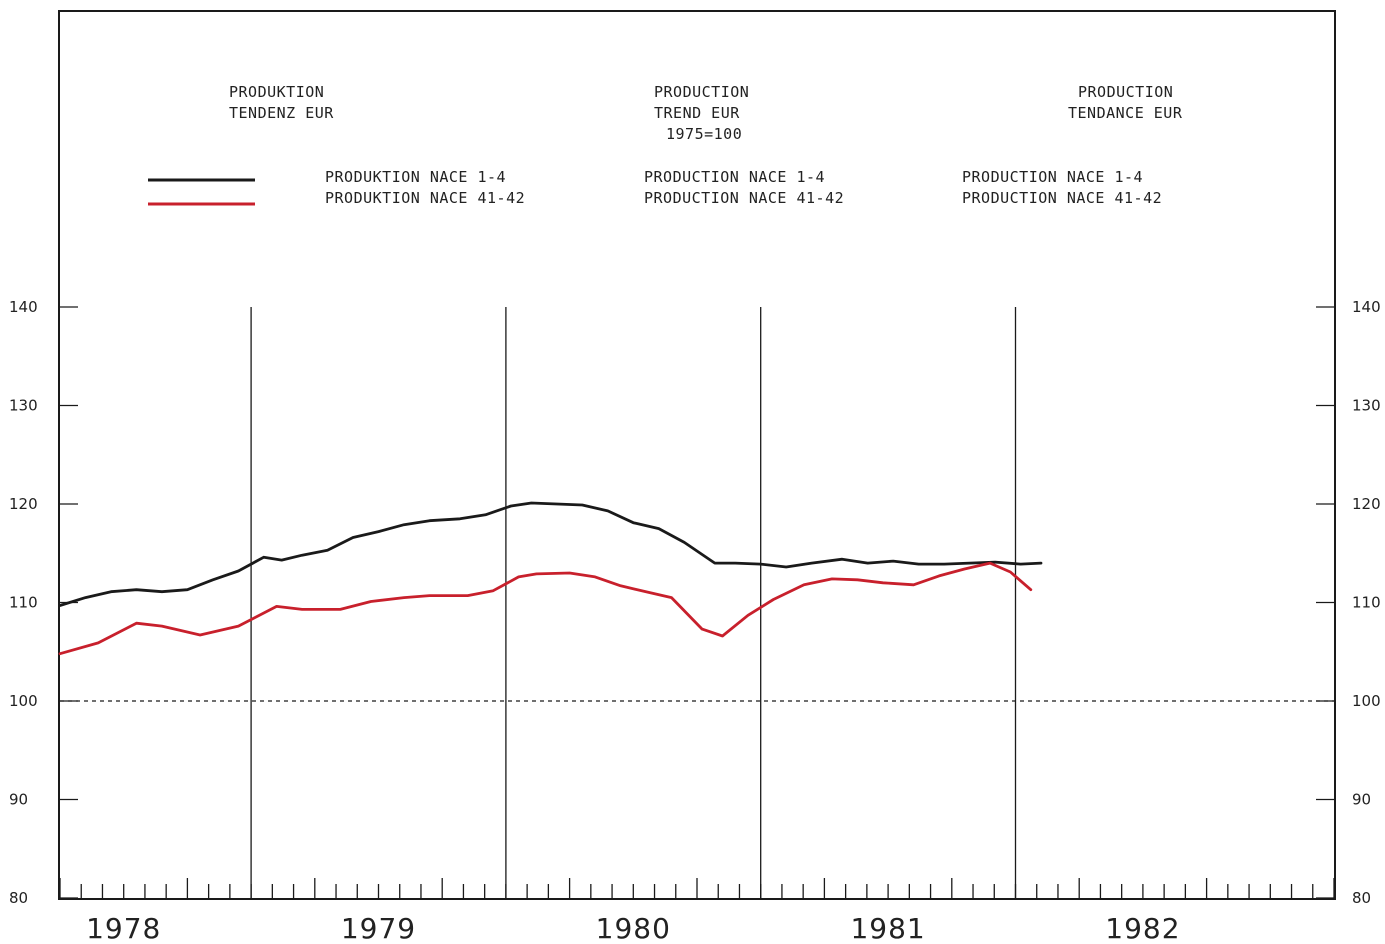  What do you see at coordinates (633, 928) in the screenshot?
I see `x-tick-label-year: 1980` at bounding box center [633, 928].